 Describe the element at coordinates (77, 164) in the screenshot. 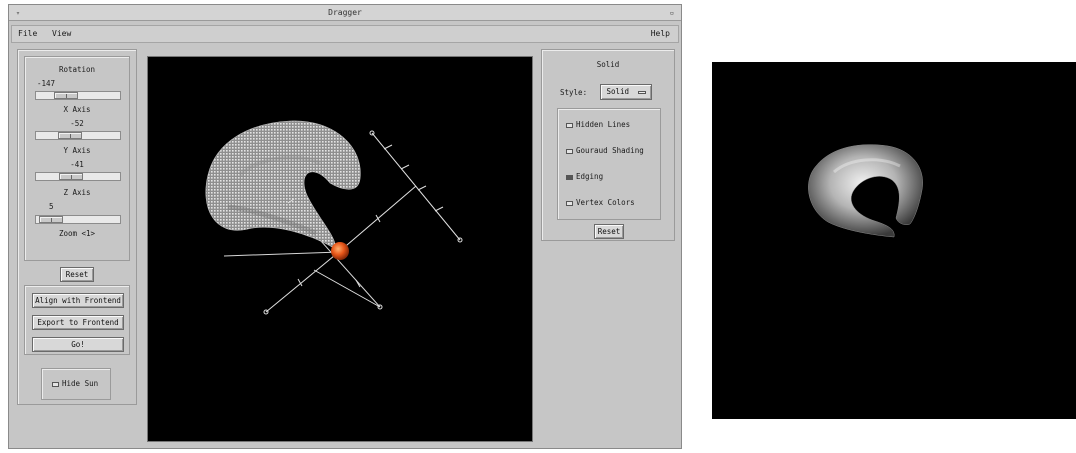

I see `z-axis-value: -41` at that location.